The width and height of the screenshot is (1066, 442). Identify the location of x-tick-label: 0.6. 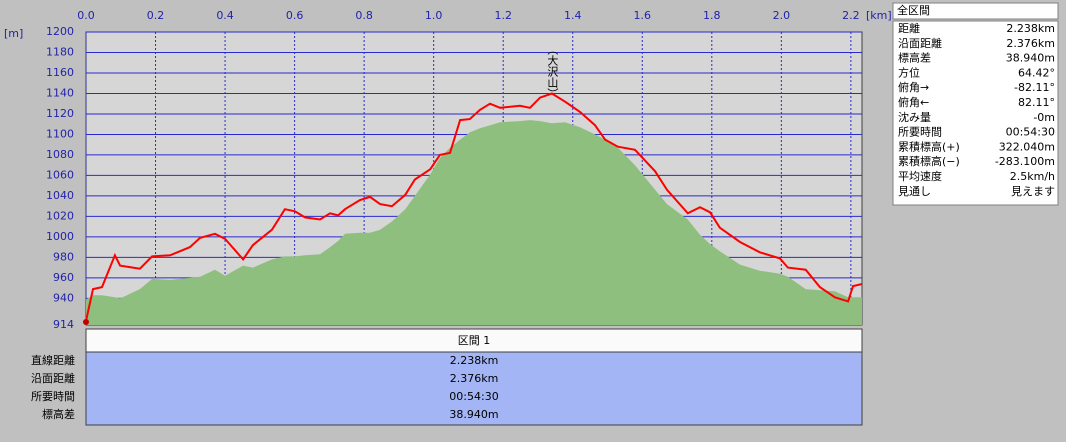
(295, 15).